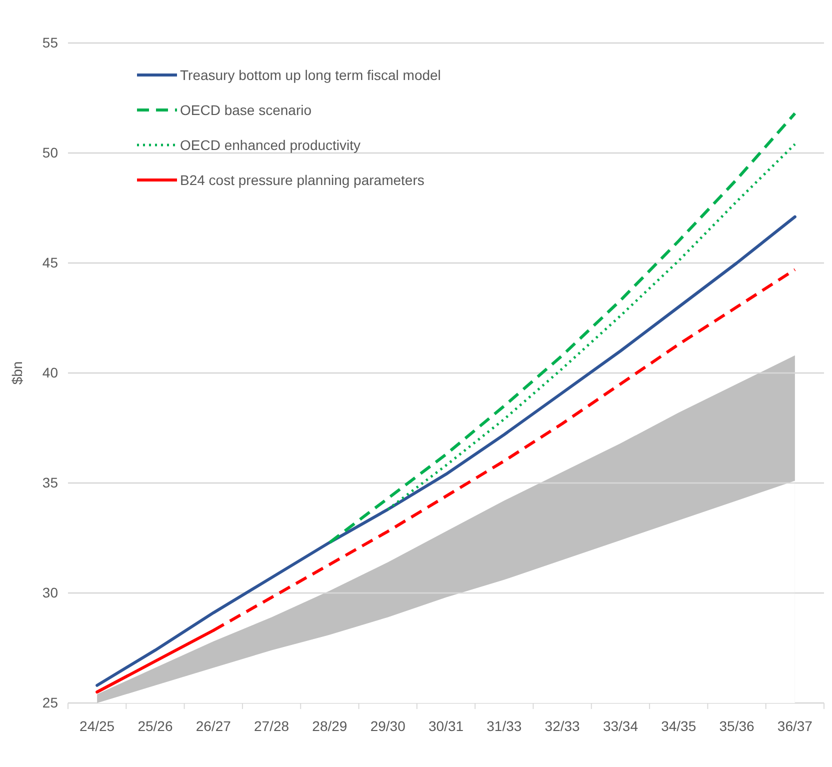 This screenshot has width=832, height=767. What do you see at coordinates (246, 110) in the screenshot?
I see `legend-label: OECD base scenario` at bounding box center [246, 110].